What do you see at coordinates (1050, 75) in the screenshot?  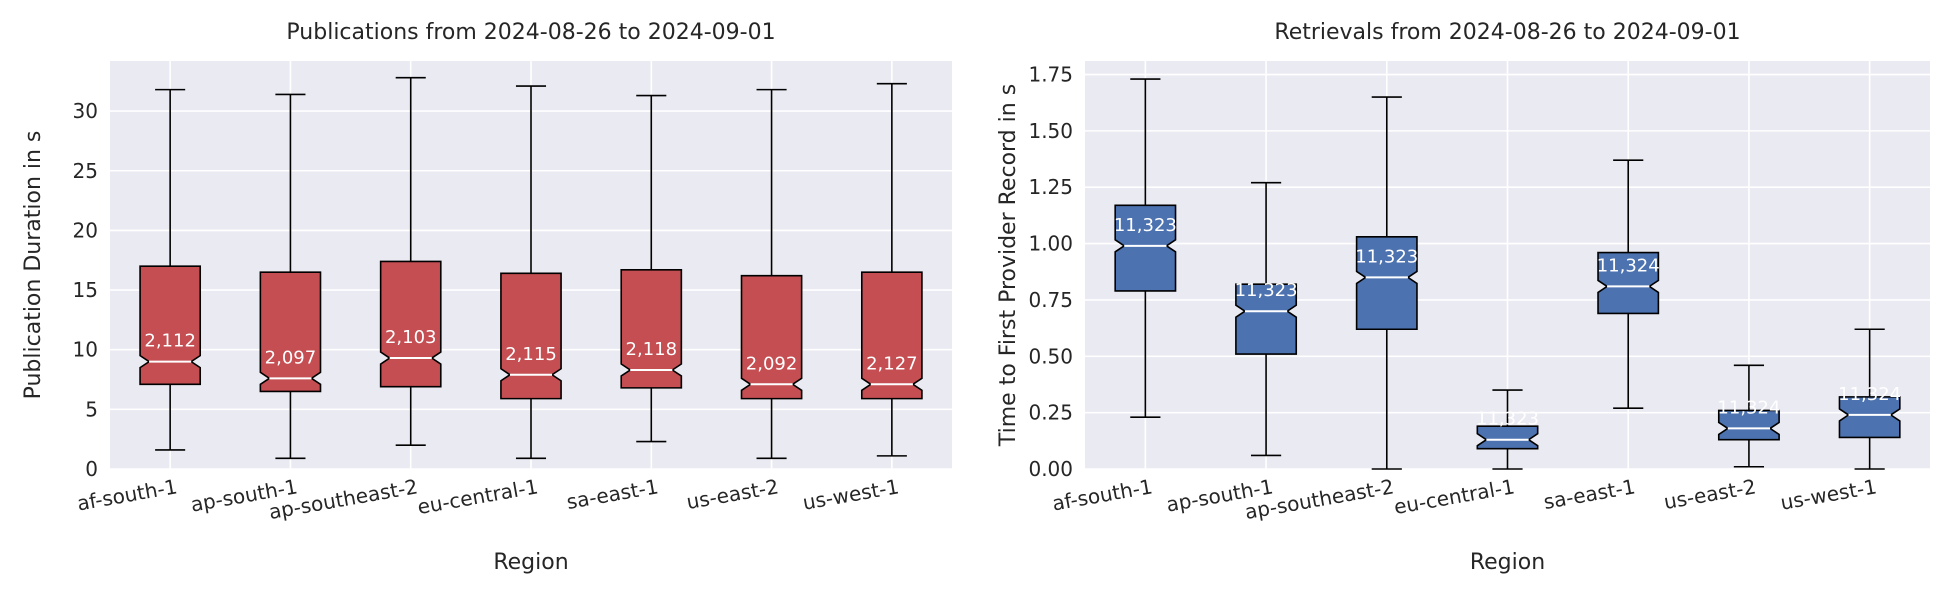 I see `y-tick-label: 1.75` at bounding box center [1050, 75].